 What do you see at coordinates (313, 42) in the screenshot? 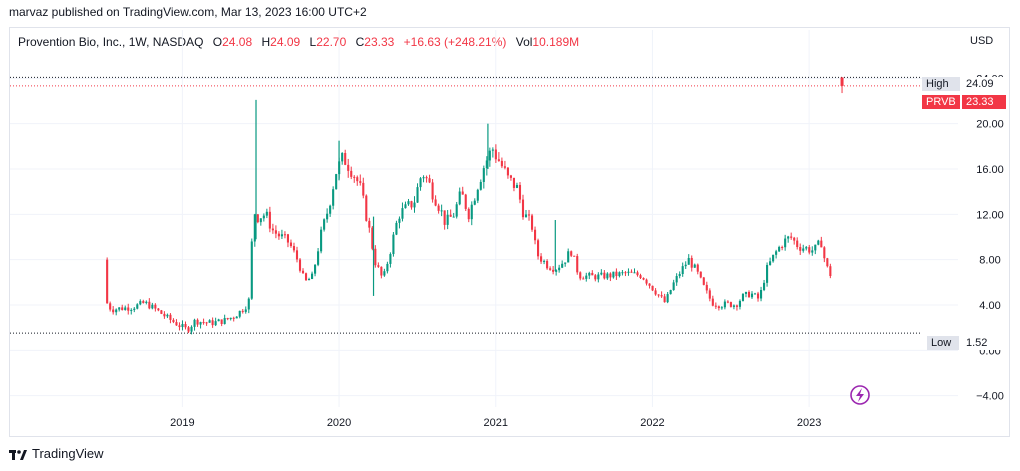
I see `low-label: L` at bounding box center [313, 42].